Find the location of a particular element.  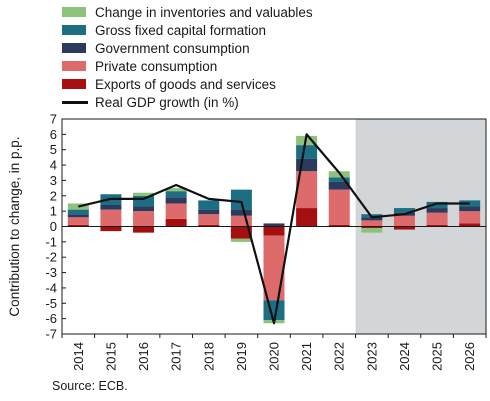

y-tick-label: 2 is located at coordinates (53, 195).